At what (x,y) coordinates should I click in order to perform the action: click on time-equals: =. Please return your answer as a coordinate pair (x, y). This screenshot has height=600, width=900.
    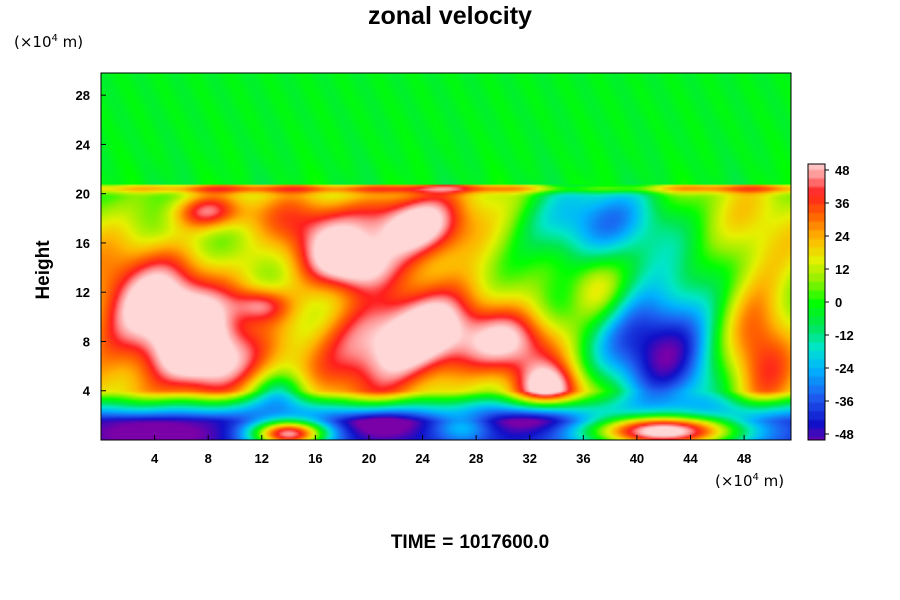
    Looking at the image, I should click on (448, 542).